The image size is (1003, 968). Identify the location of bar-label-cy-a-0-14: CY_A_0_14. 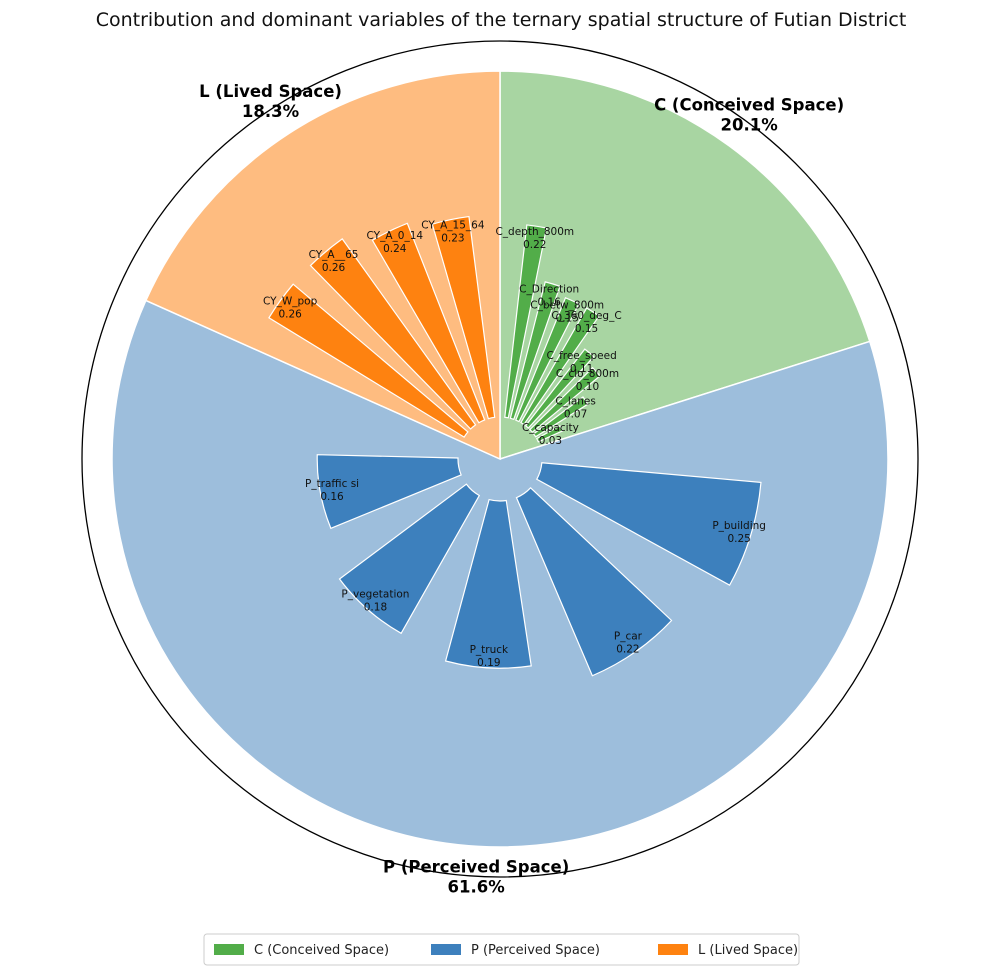
(395, 236).